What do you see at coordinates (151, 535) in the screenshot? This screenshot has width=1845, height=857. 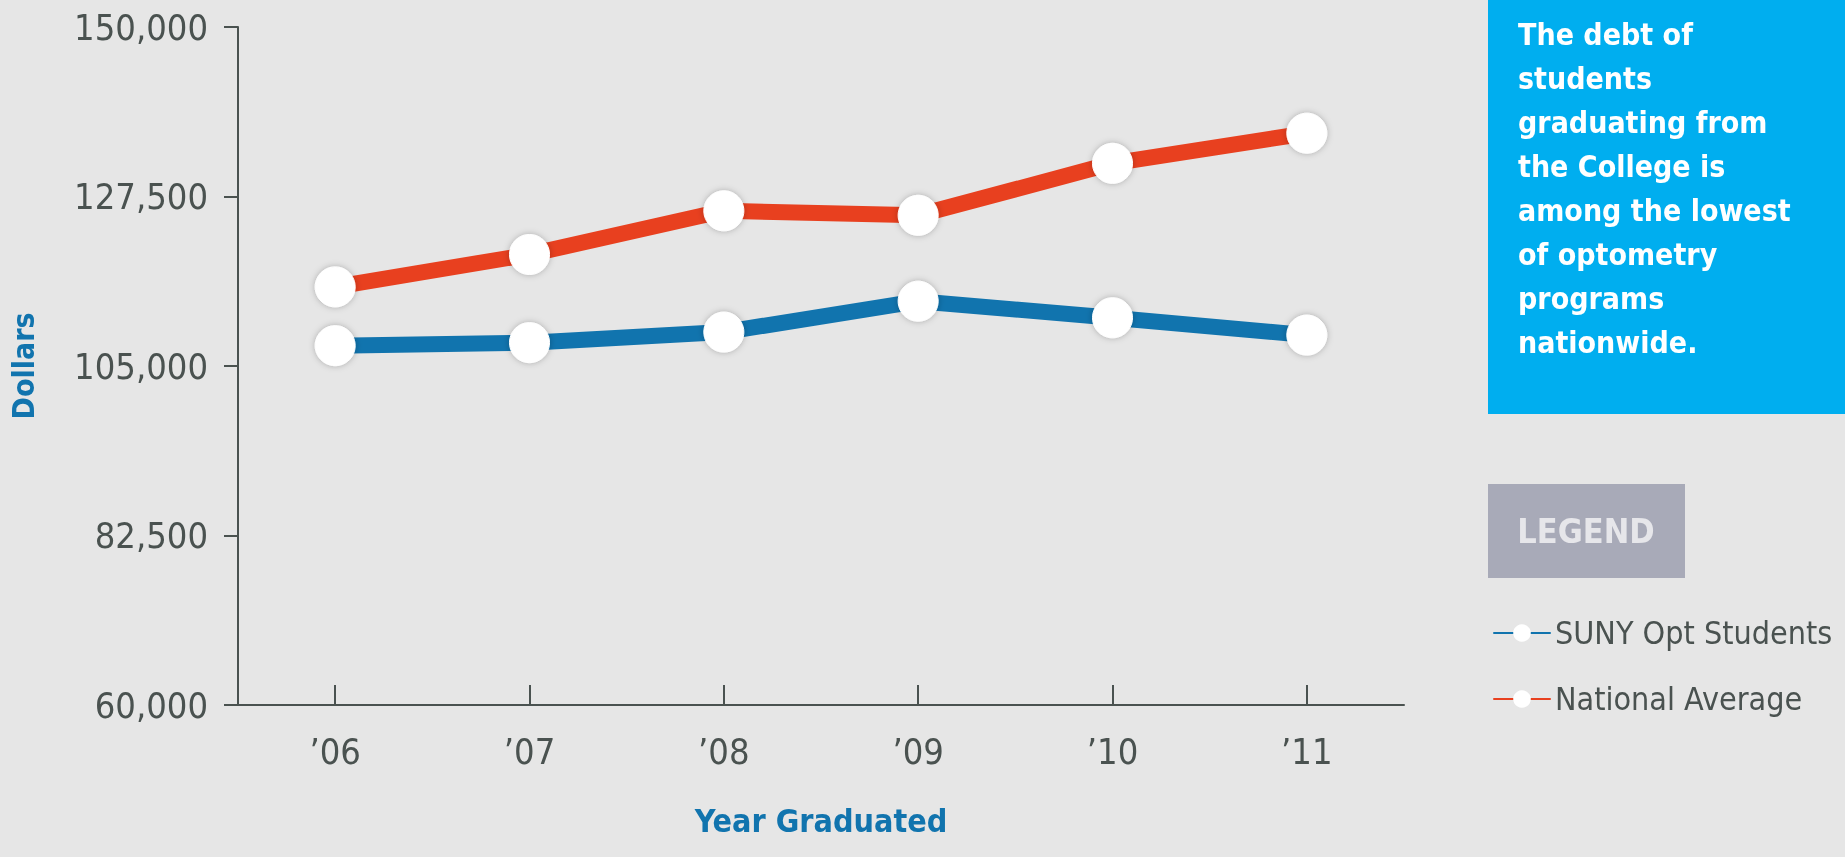 I see `y-tick-label: 82,500` at bounding box center [151, 535].